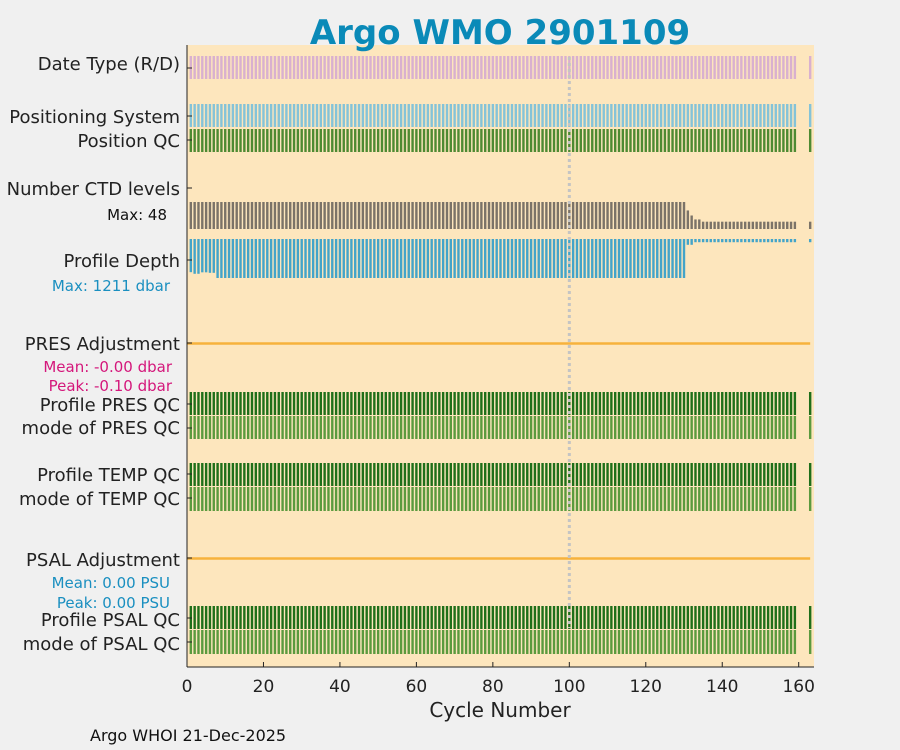  I want to click on annotation-depth-max: Max: 1211 dbar, so click(111, 286).